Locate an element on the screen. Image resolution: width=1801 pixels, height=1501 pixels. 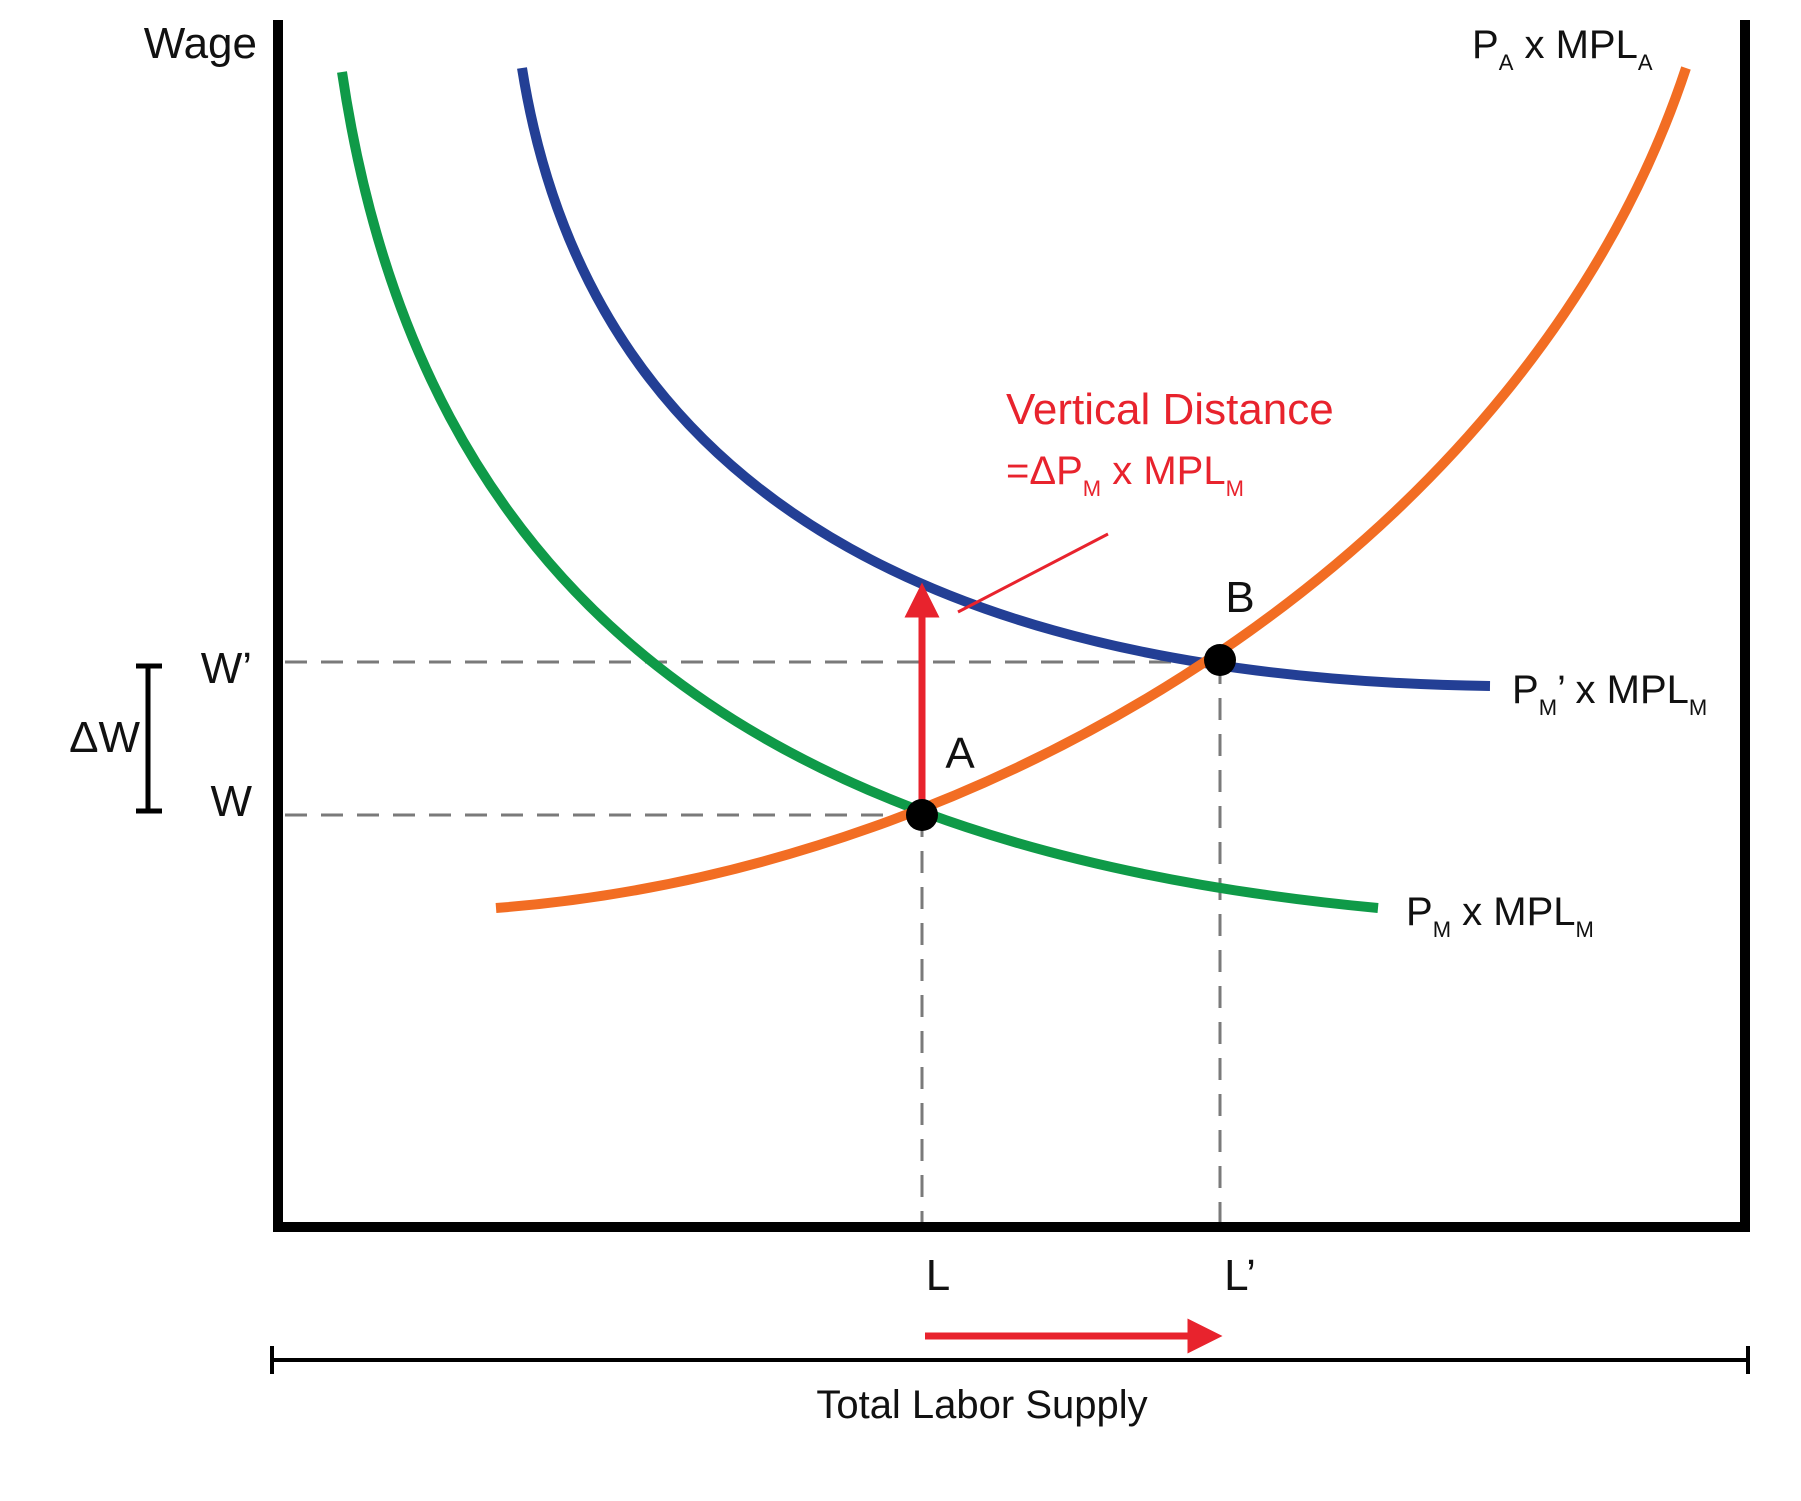
tick-w: W is located at coordinates (231, 801).